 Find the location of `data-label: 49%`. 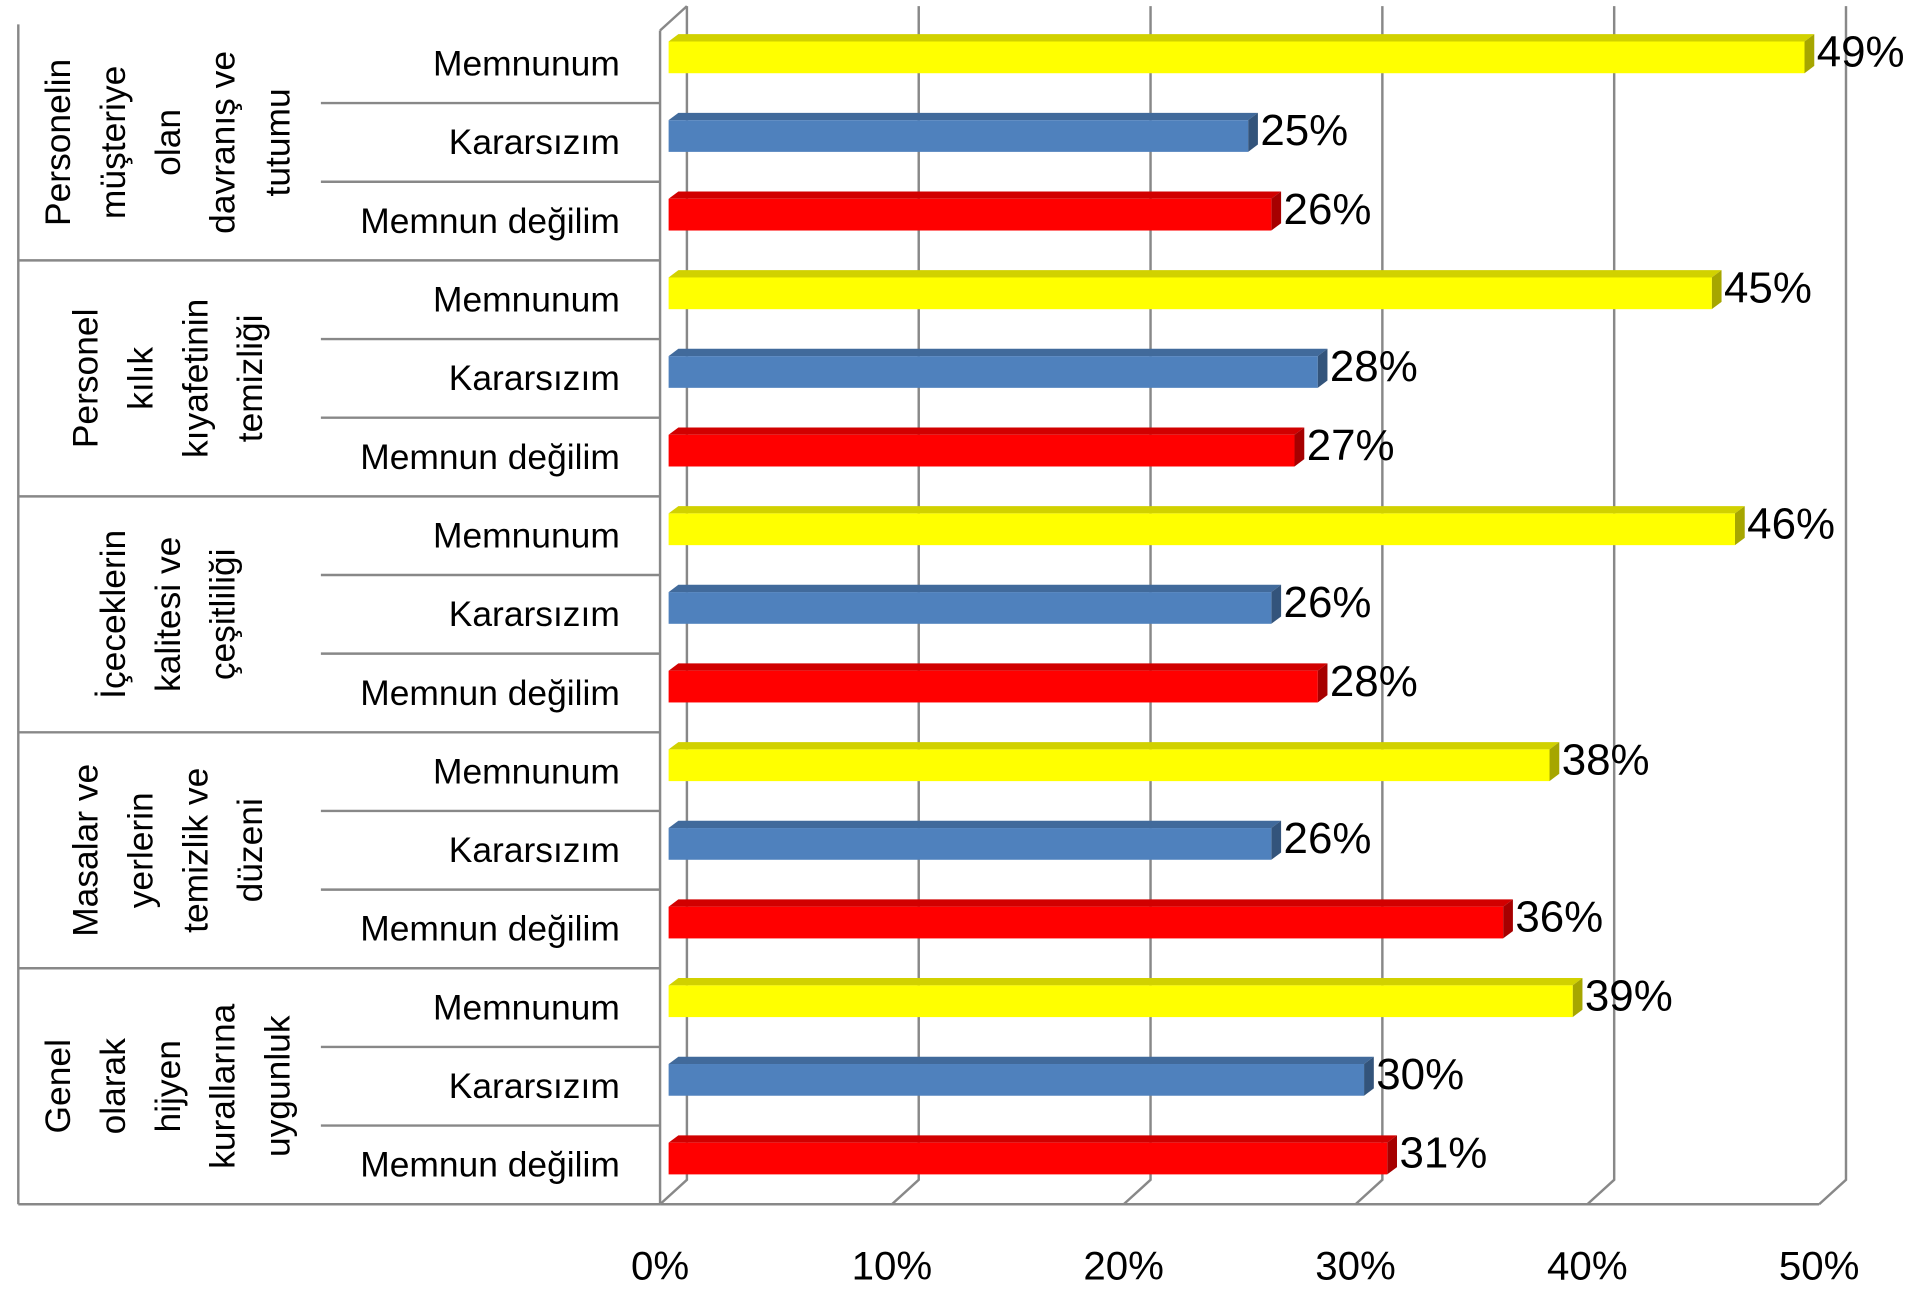

data-label: 49% is located at coordinates (1861, 52).